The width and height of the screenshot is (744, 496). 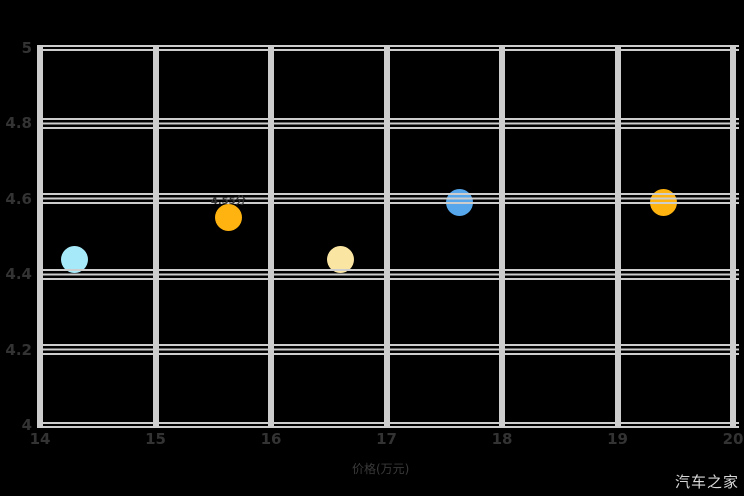 I want to click on y-tick-label: 4.4, so click(x=18, y=274).